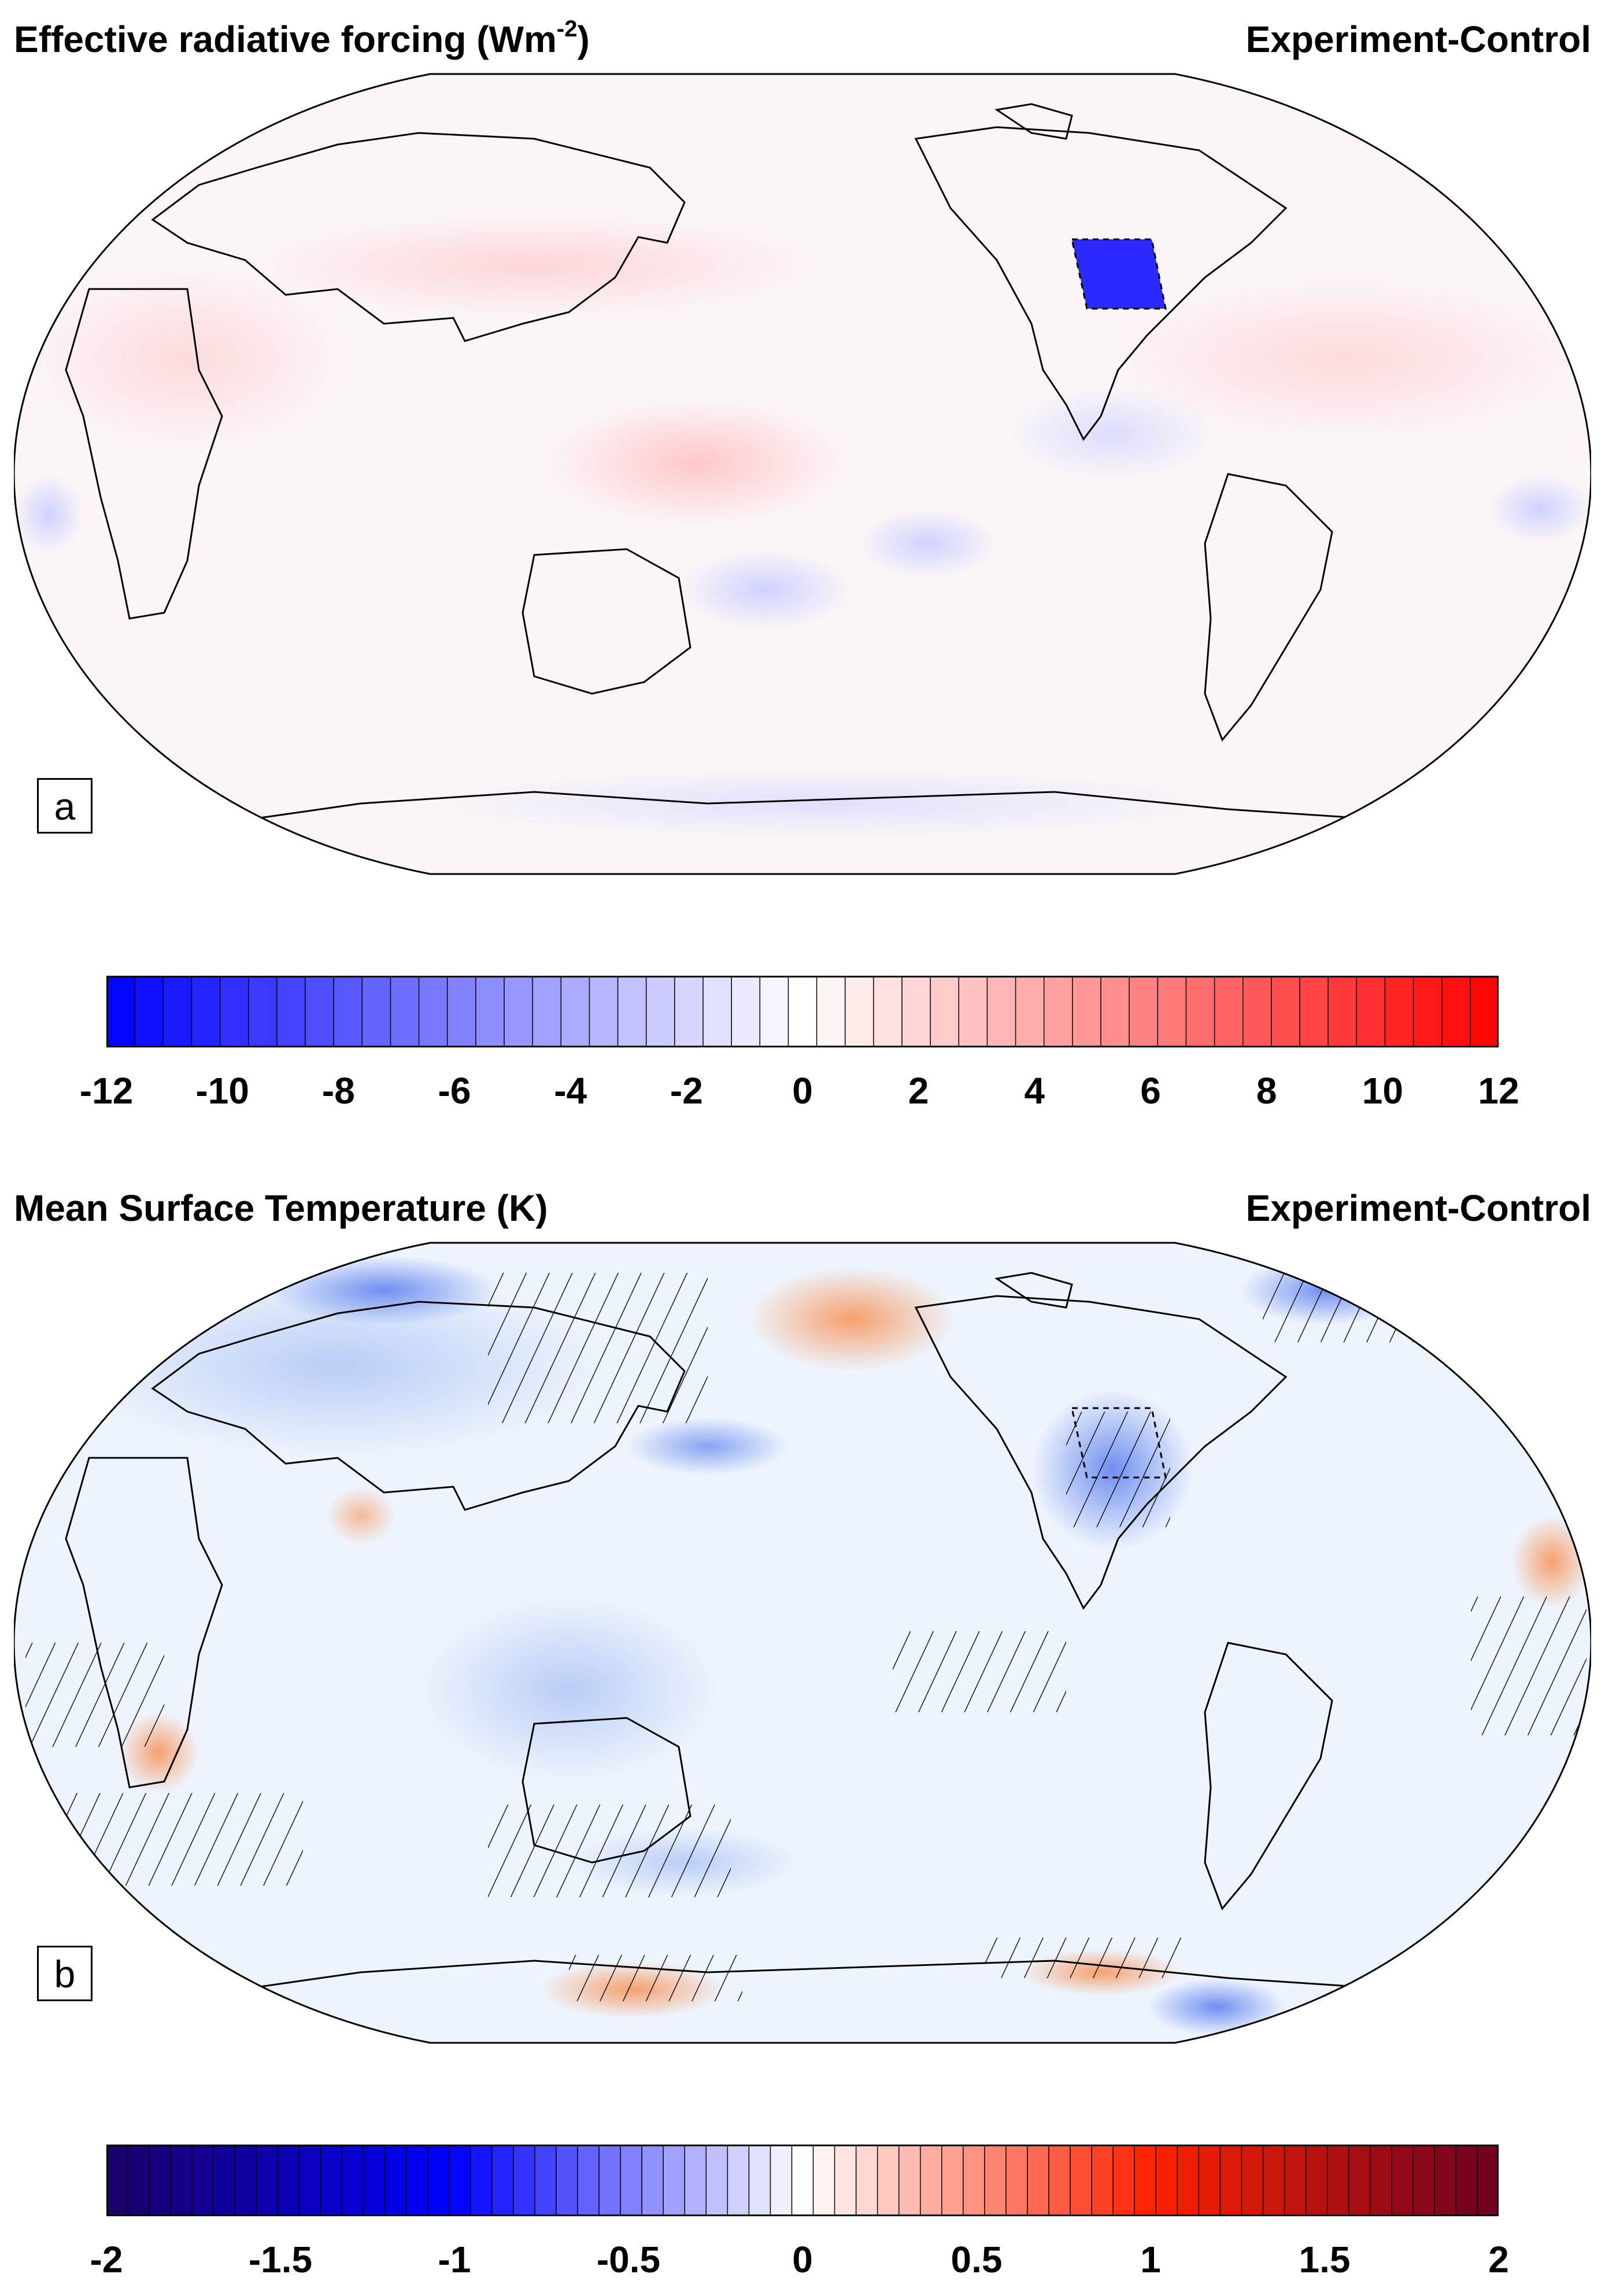 The image size is (1605, 2296). I want to click on colorbar-tick-label: -0.5, so click(628, 2259).